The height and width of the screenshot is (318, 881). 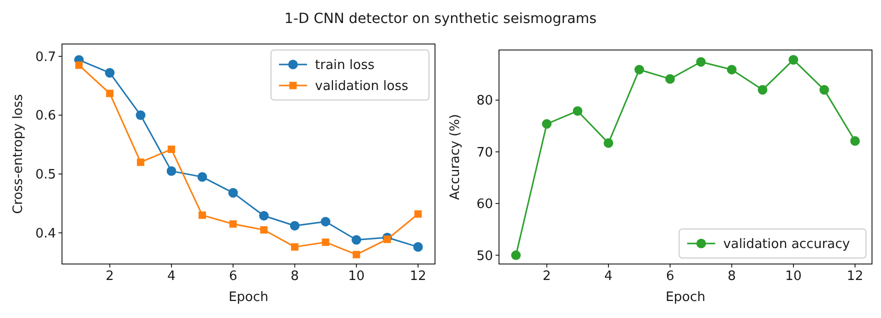 I want to click on y-tick-label: 0.7, so click(x=45, y=57).